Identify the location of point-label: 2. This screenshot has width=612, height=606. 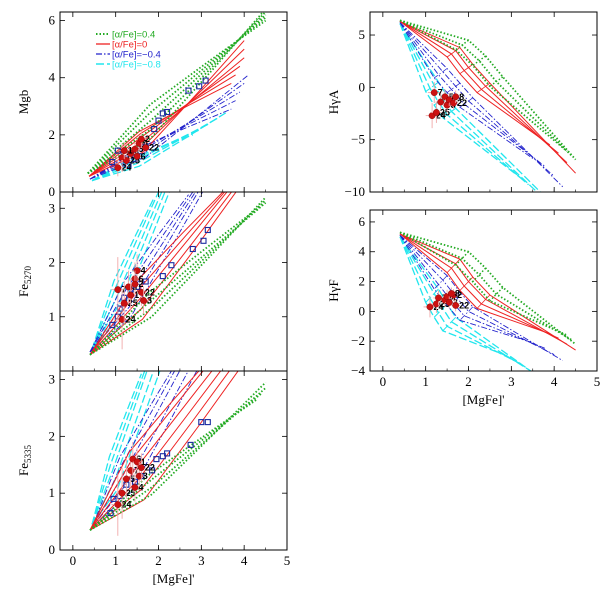
(459, 295).